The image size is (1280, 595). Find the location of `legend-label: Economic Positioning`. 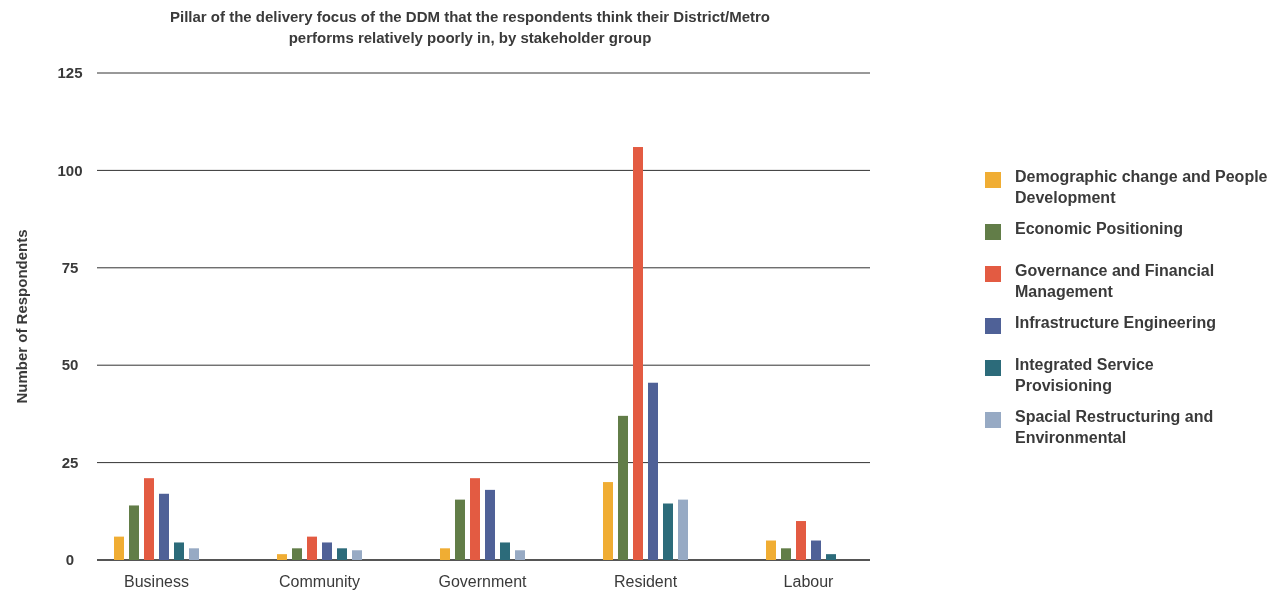

legend-label: Economic Positioning is located at coordinates (1099, 228).